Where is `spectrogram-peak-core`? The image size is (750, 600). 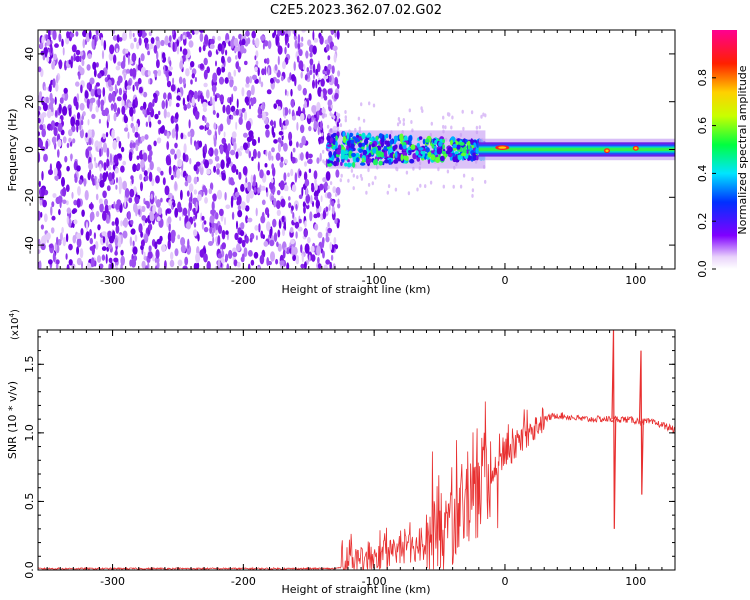 spectrogram-peak-core is located at coordinates (636, 148).